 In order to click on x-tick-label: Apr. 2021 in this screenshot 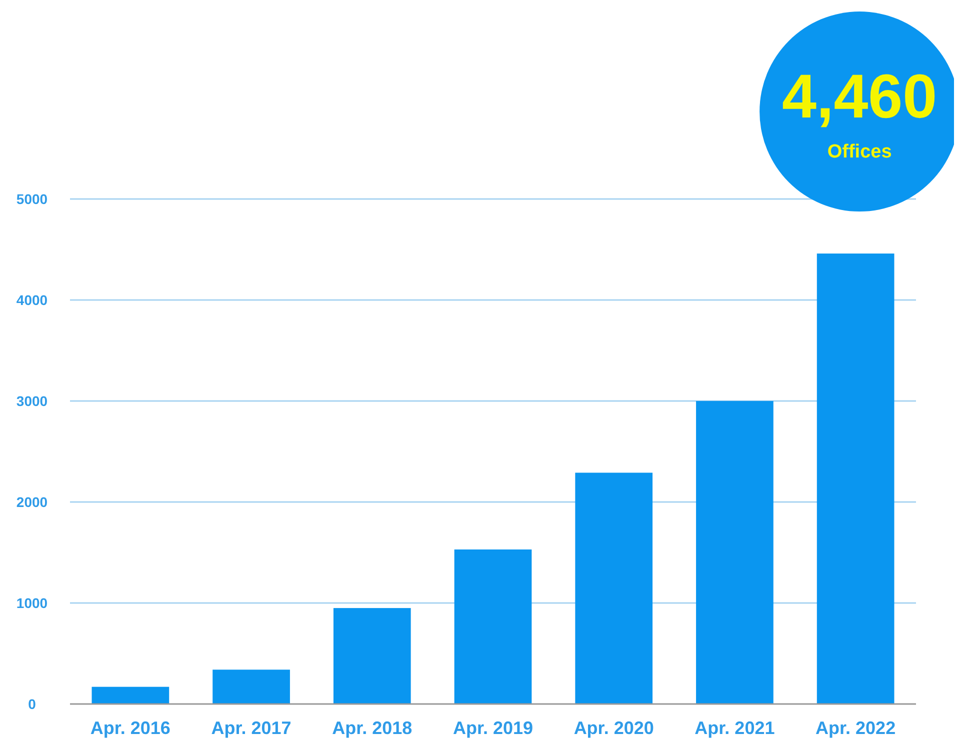, I will do `click(734, 728)`.